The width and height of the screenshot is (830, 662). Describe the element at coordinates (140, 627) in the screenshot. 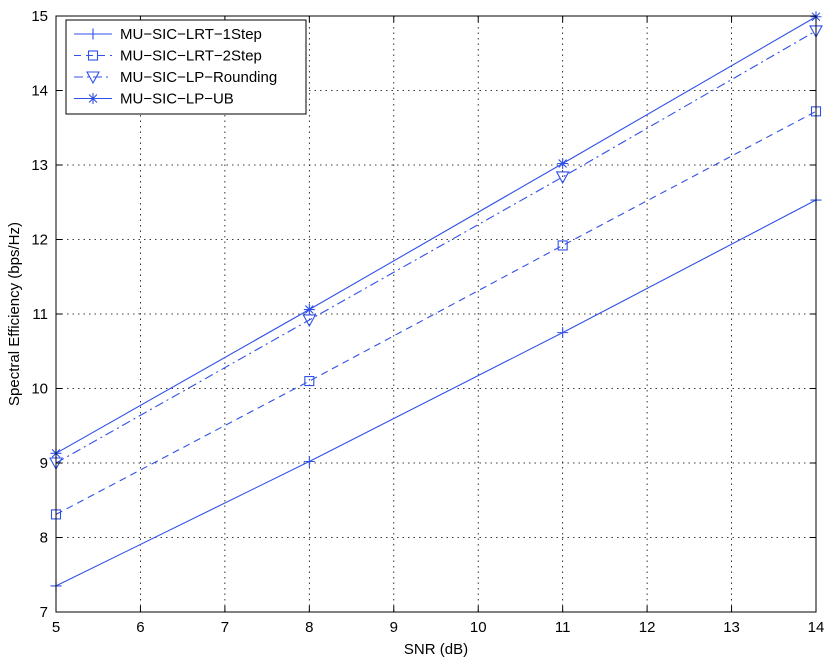

I see `x-tick-label: 6` at that location.